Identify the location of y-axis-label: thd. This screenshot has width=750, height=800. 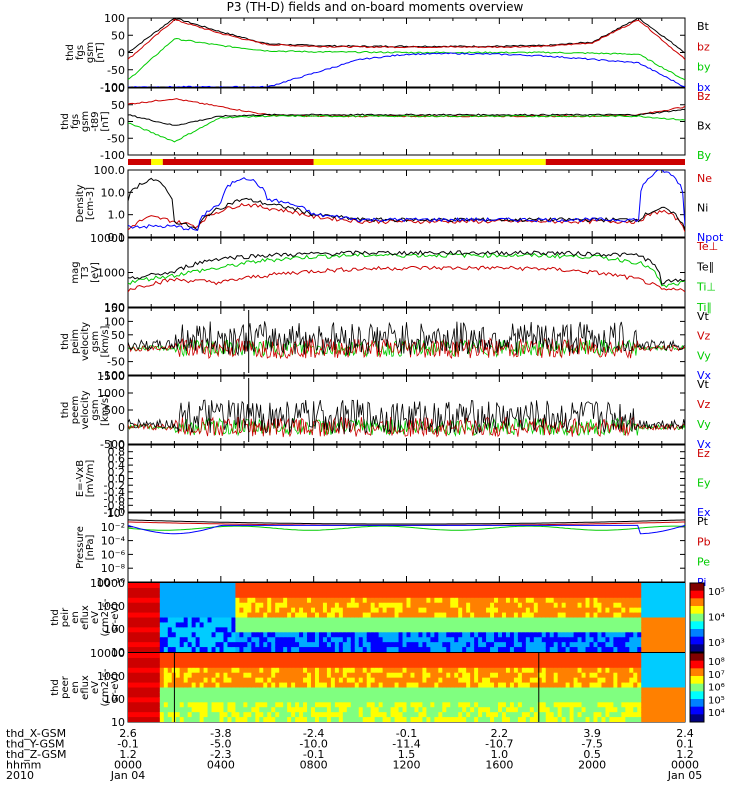
(70, 52).